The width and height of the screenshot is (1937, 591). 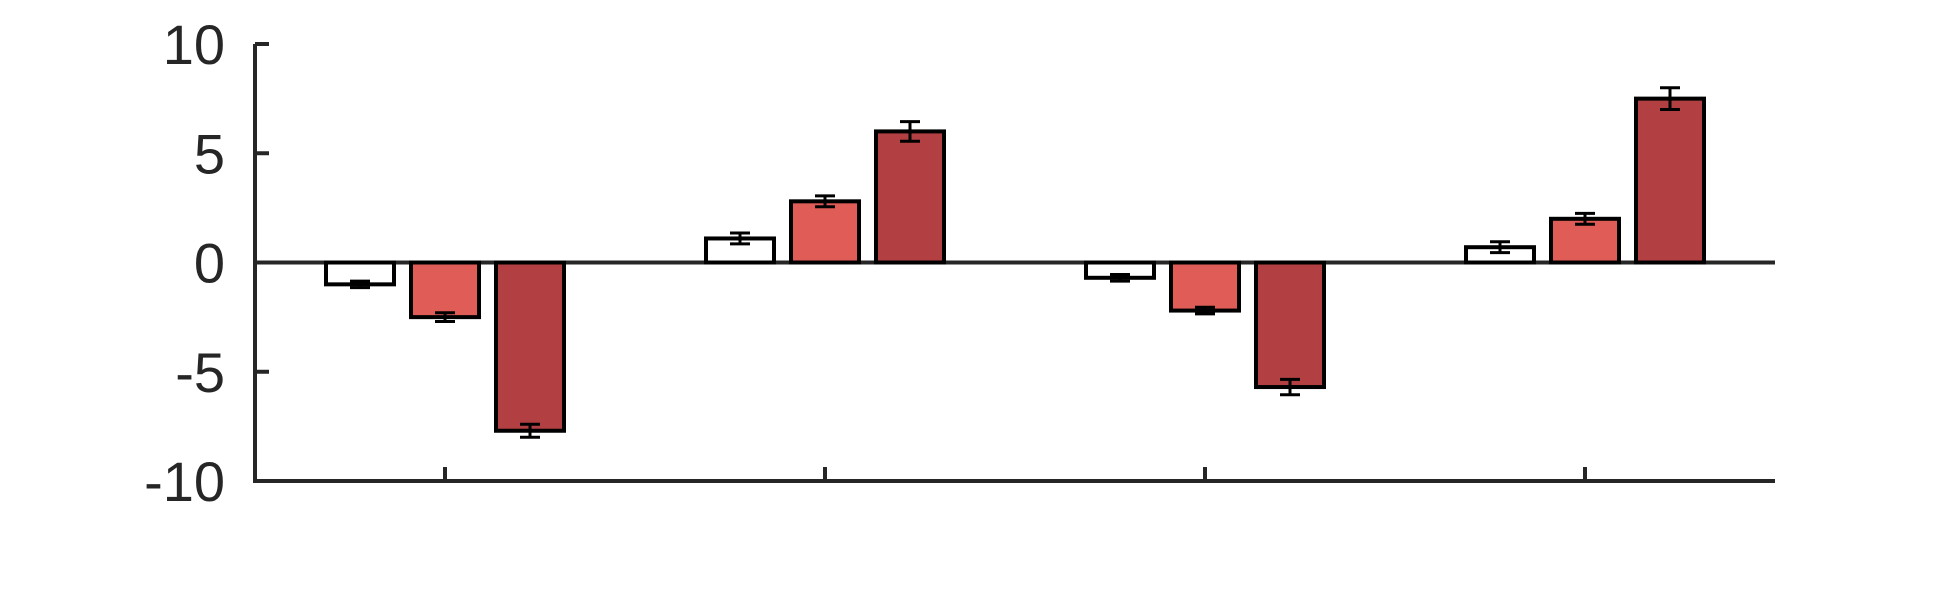 I want to click on y-tick-label: 5, so click(x=209, y=153).